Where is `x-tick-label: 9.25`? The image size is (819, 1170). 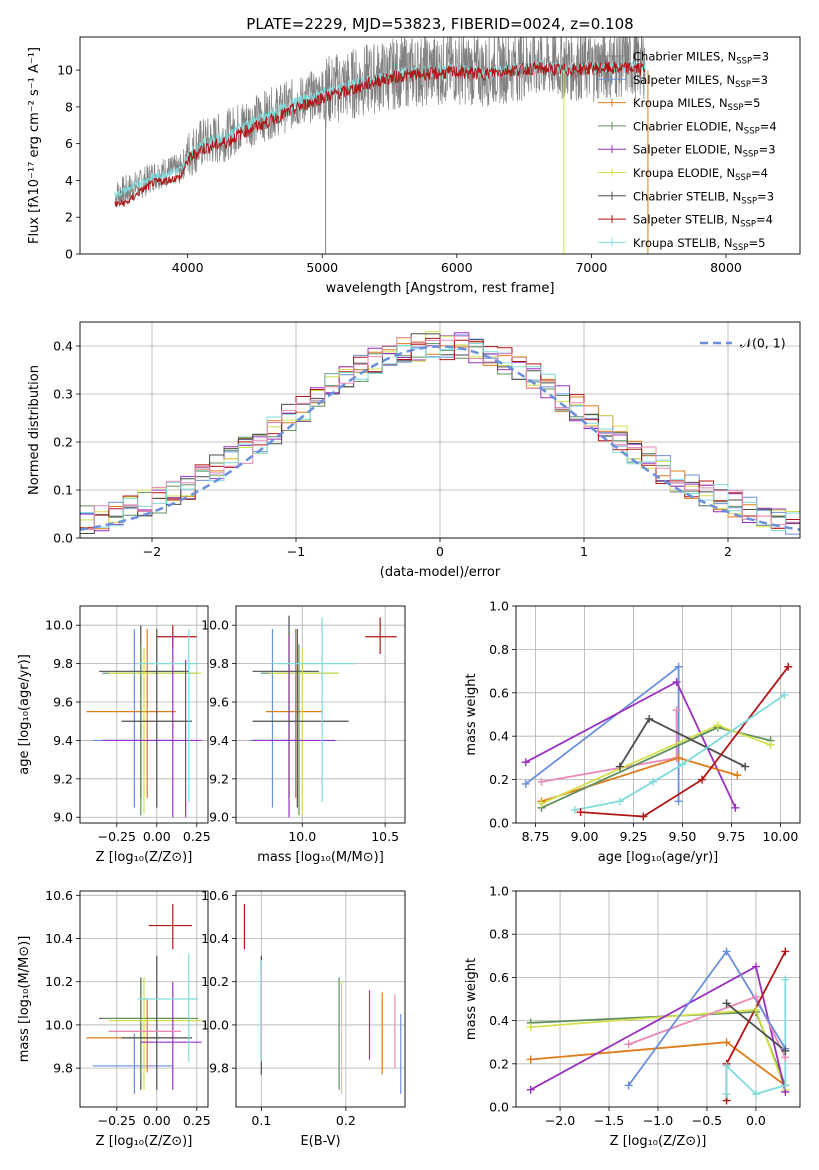
x-tick-label: 9.25 is located at coordinates (634, 836).